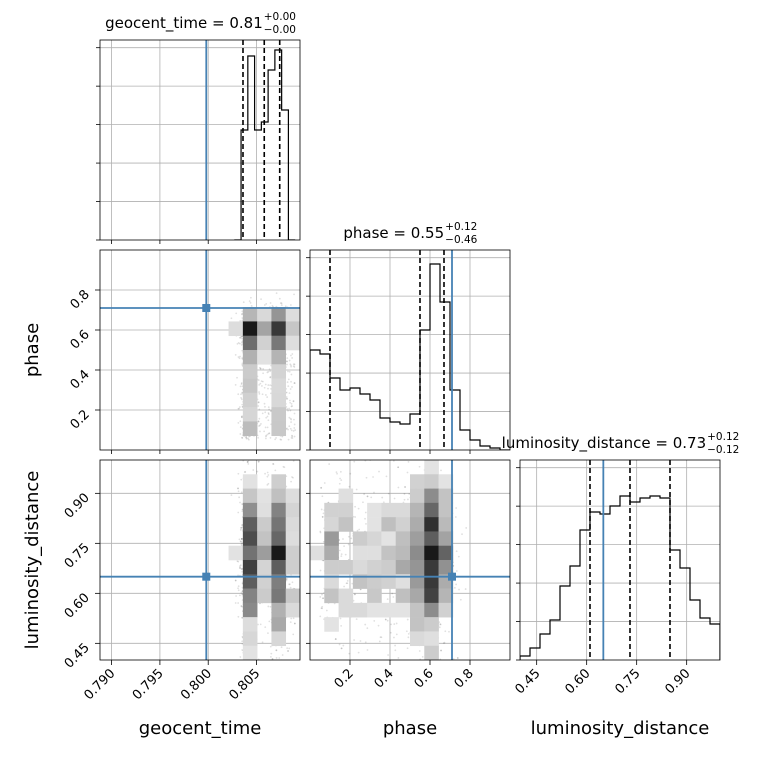  I want to click on hist-phase-frame, so click(410, 350).